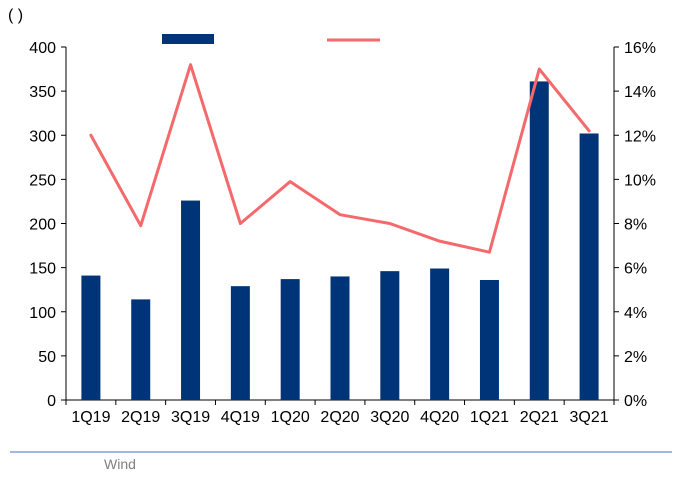 Image resolution: width=685 pixels, height=486 pixels. What do you see at coordinates (290, 417) in the screenshot?
I see `x-tick-label: 1Q20` at bounding box center [290, 417].